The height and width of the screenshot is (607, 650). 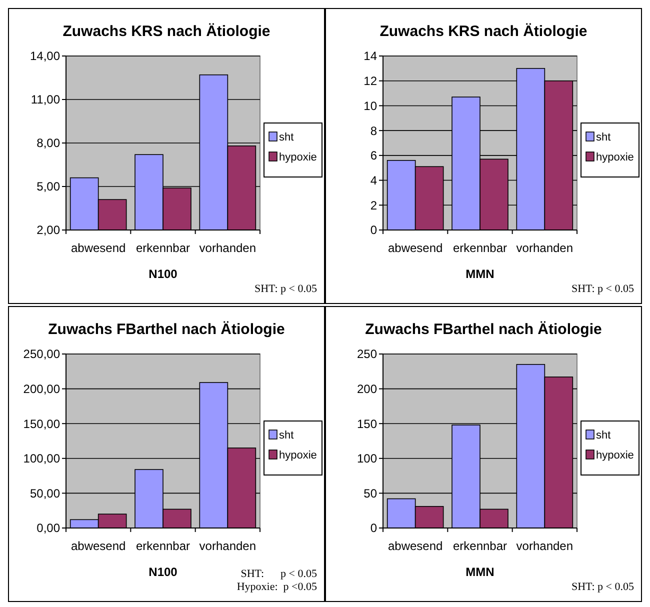 I want to click on y-tick-label: 50, so click(x=371, y=493).